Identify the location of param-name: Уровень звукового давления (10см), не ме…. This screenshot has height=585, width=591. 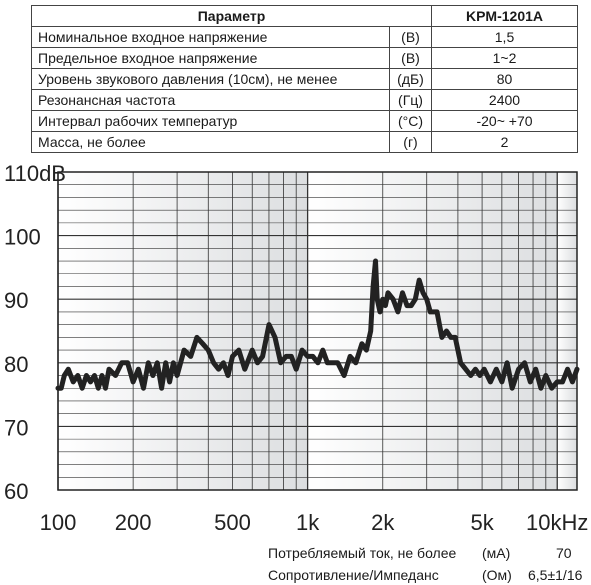
(210, 79).